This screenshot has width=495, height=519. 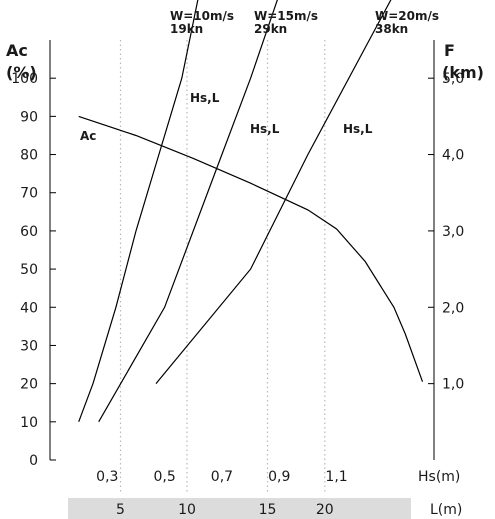 I want to click on left-tick-label-0: 0, so click(x=33, y=461).